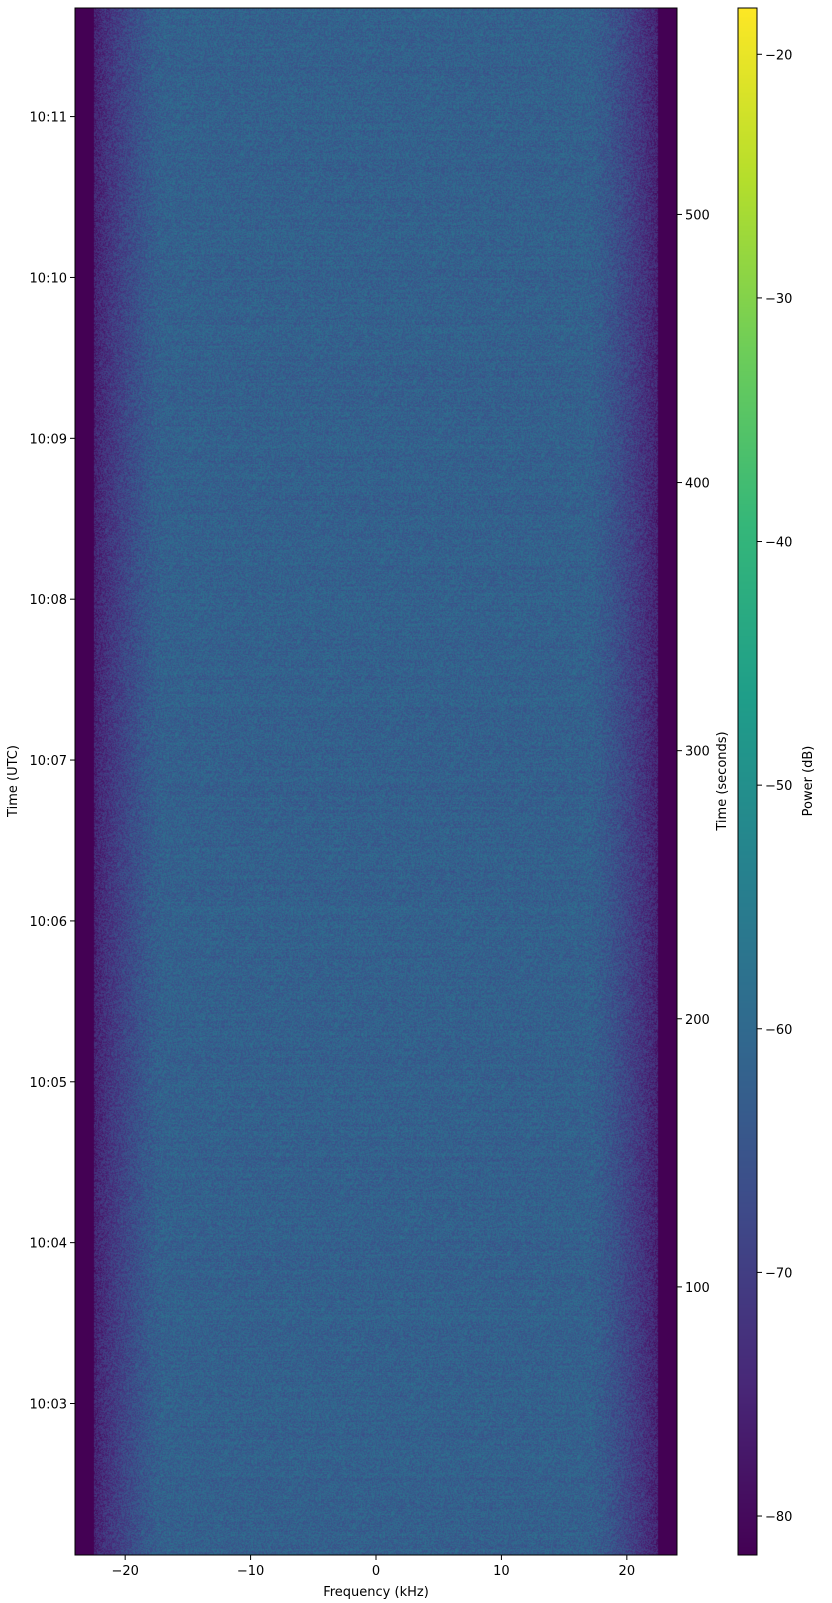  What do you see at coordinates (48, 922) in the screenshot?
I see `y-left-tick-label: 10:06` at bounding box center [48, 922].